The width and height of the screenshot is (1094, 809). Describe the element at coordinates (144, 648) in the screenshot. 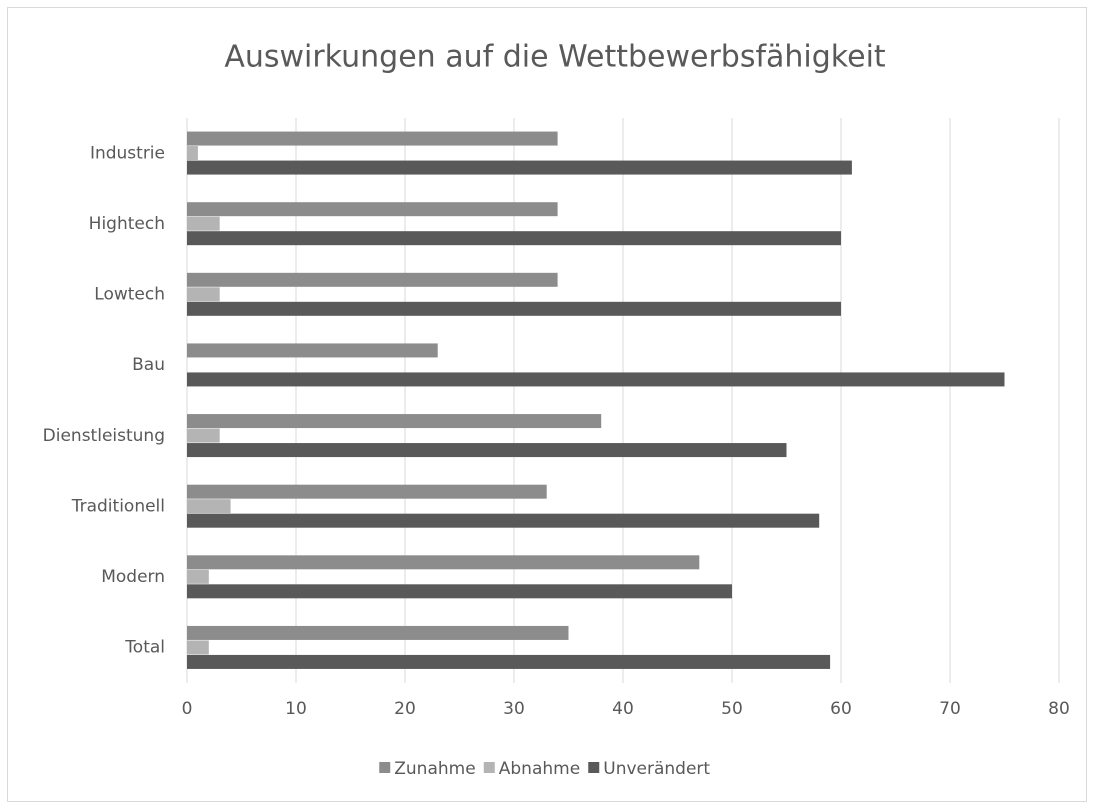

I see `y-tick-label: Total` at that location.